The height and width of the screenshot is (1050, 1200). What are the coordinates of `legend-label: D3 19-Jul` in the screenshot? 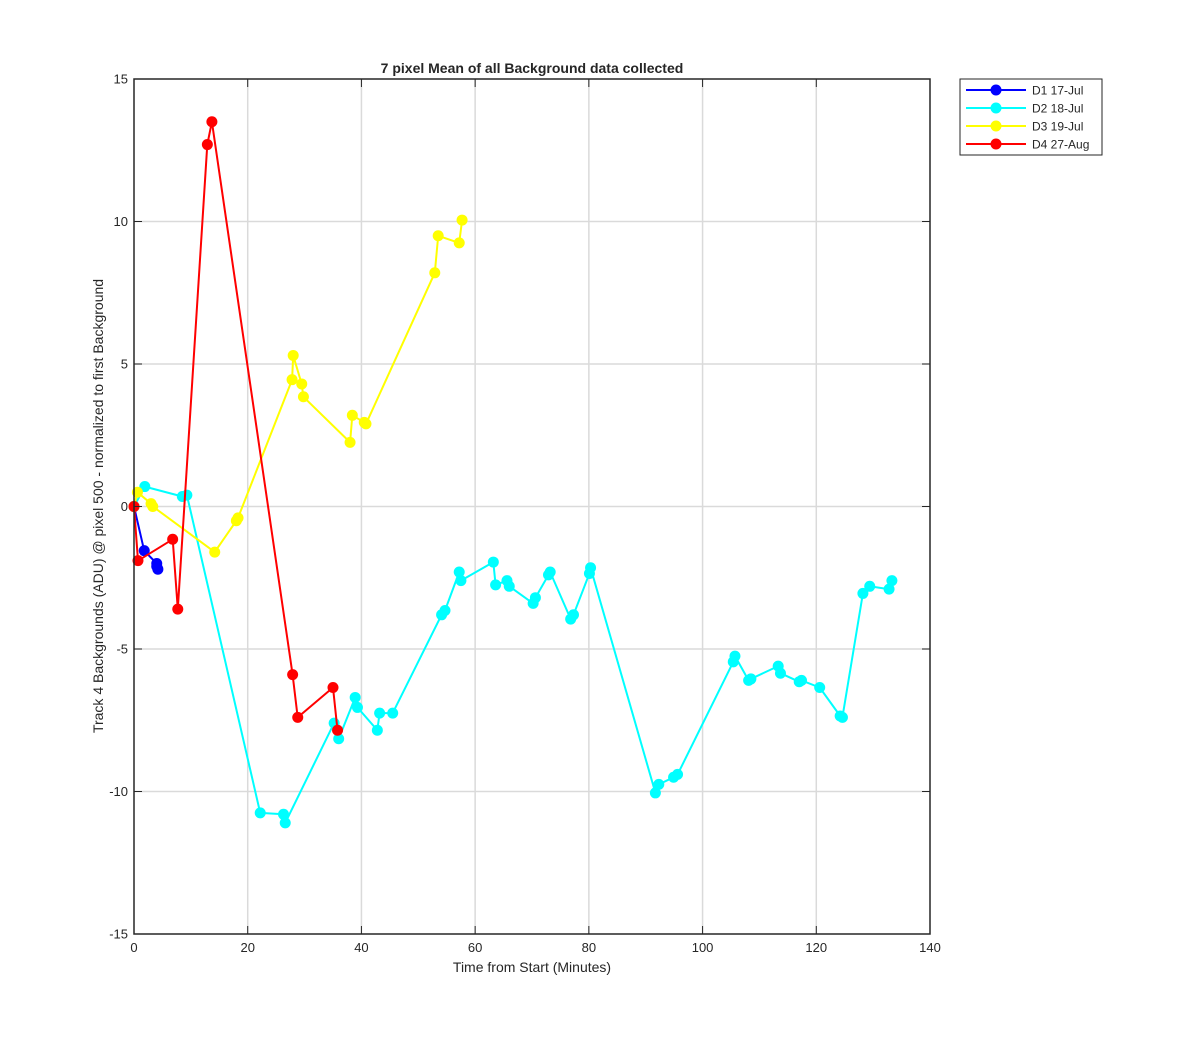 It's located at (1057, 127).